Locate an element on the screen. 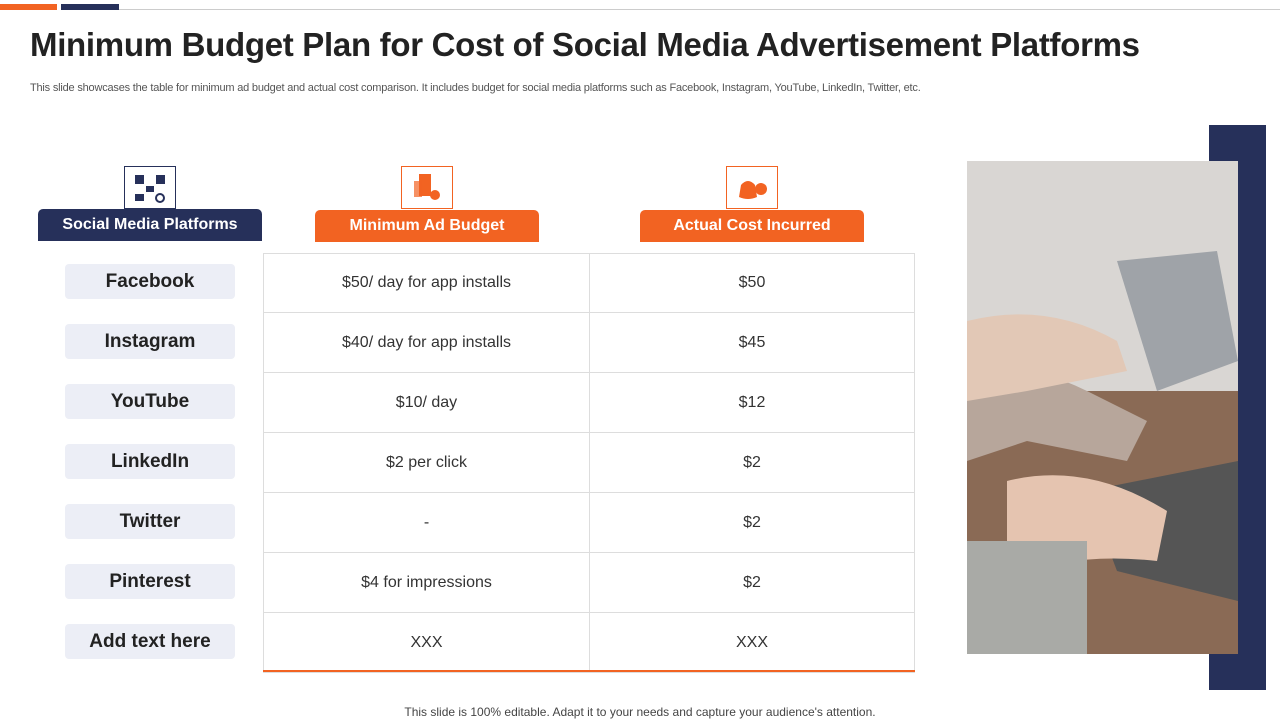 The image size is (1280, 720). cost-cell: $50 is located at coordinates (752, 283).